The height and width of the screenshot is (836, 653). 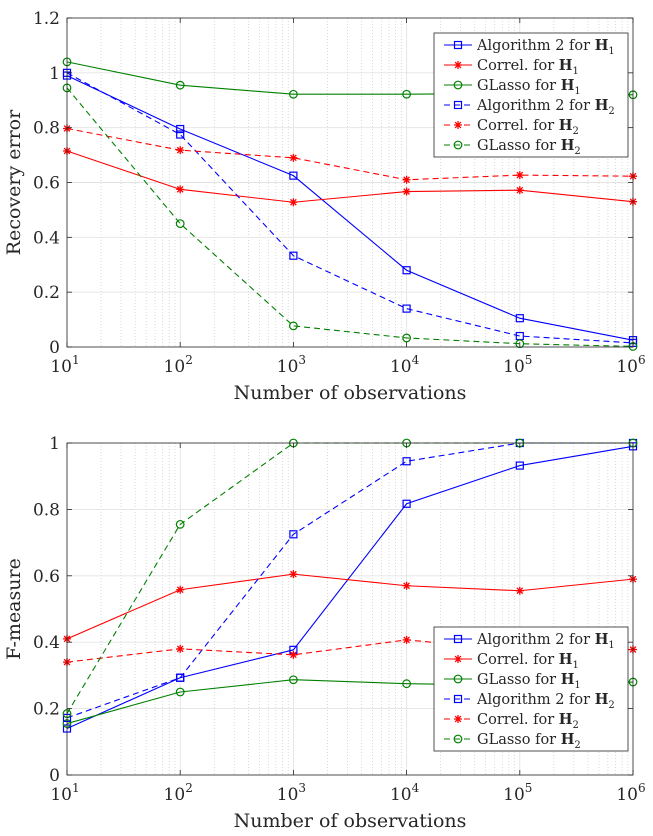 What do you see at coordinates (545, 641) in the screenshot?
I see `legend-entry-label: Algorithm 2 for H1` at bounding box center [545, 641].